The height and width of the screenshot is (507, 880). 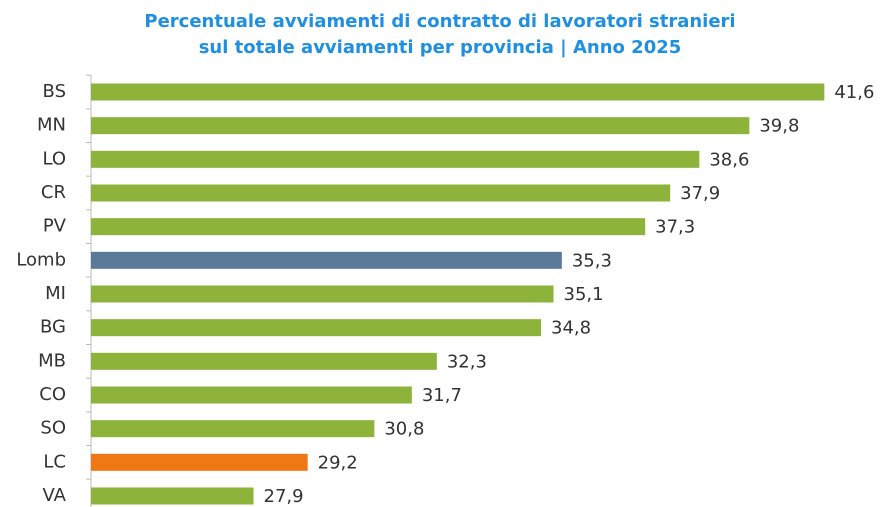 I want to click on category-label: BS, so click(x=54, y=91).